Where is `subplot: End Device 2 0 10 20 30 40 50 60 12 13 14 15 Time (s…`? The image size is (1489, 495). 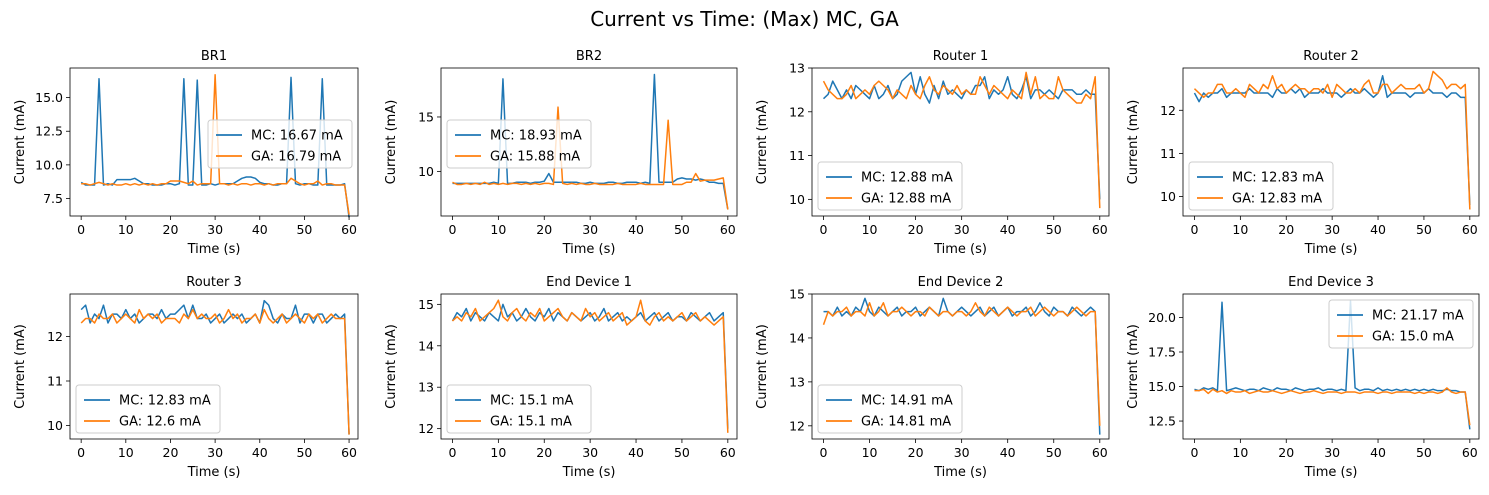
subplot: End Device 2 0 10 20 30 40 50 60 12 13 14 15 Time (s… is located at coordinates (932, 377).